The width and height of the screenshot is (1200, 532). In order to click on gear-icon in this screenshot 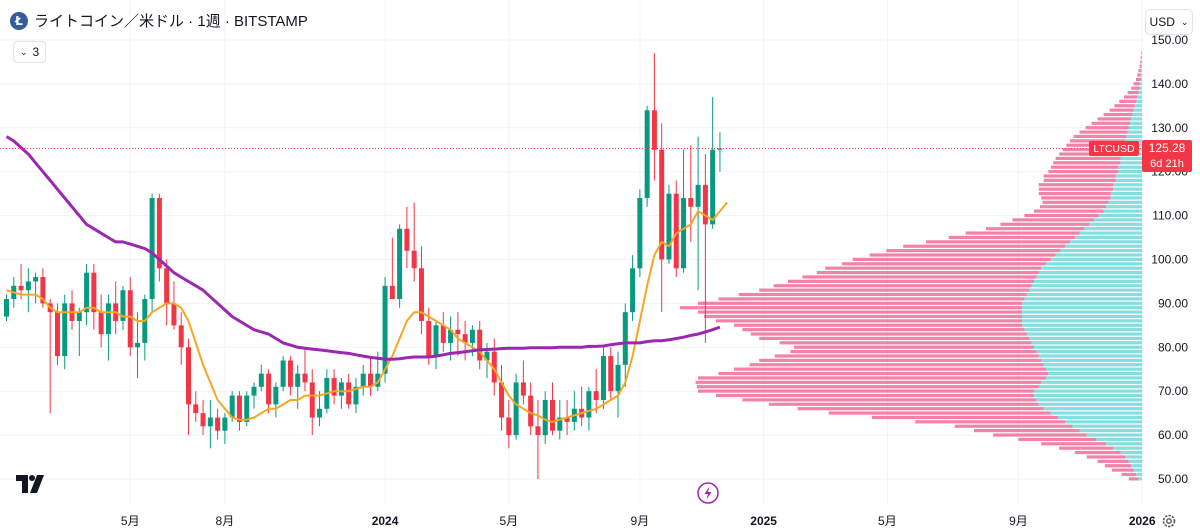, I will do `click(1169, 521)`.